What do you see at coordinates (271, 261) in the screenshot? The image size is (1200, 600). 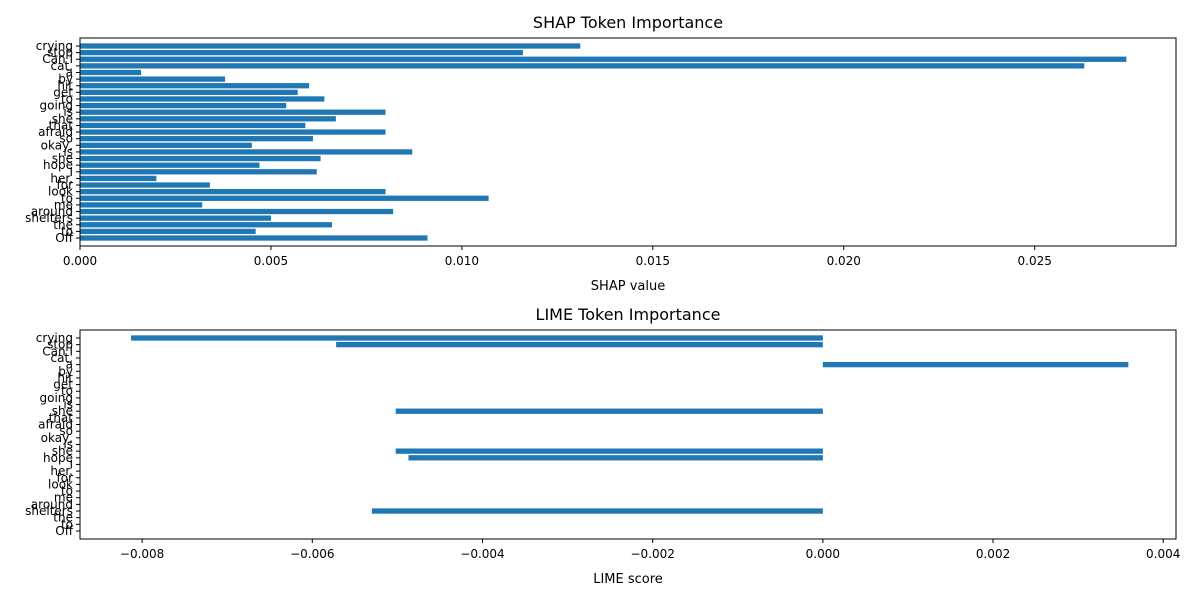 I see `x-tick-label: 0.005` at bounding box center [271, 261].